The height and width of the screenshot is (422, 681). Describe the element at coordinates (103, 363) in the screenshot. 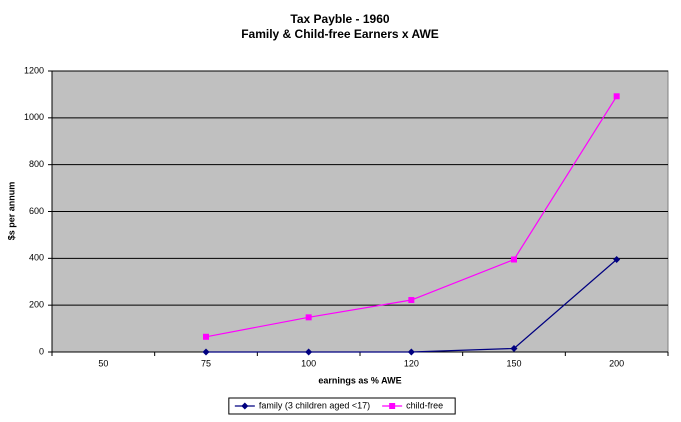

I see `x-tick-label: 50` at that location.